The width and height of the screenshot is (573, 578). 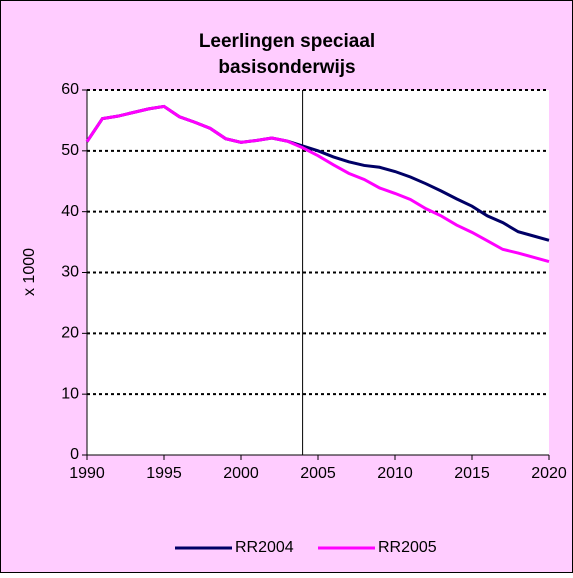 What do you see at coordinates (407, 547) in the screenshot?
I see `legend-label: RR2005` at bounding box center [407, 547].